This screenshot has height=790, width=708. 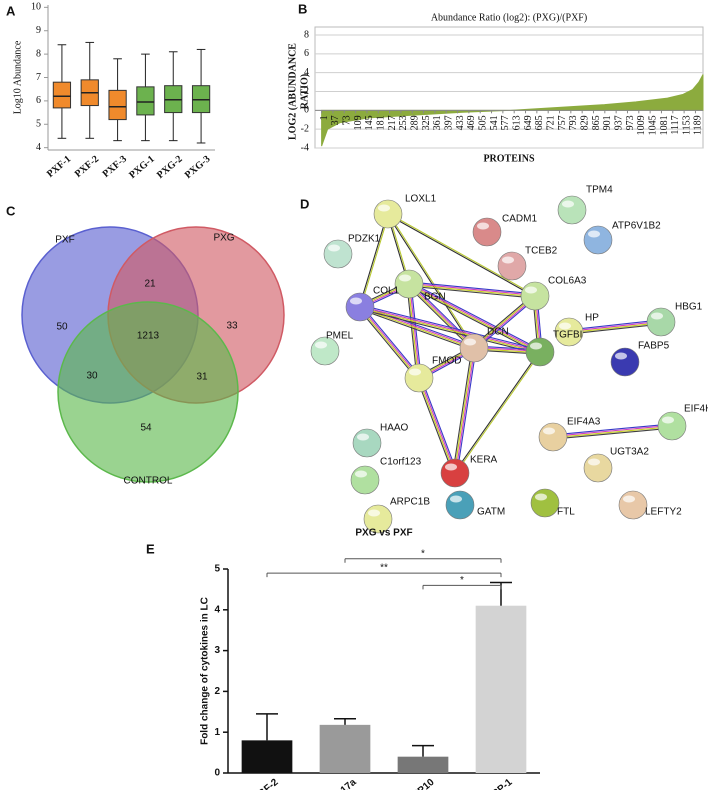 I want to click on x-tick-label: 973, so click(x=630, y=122).